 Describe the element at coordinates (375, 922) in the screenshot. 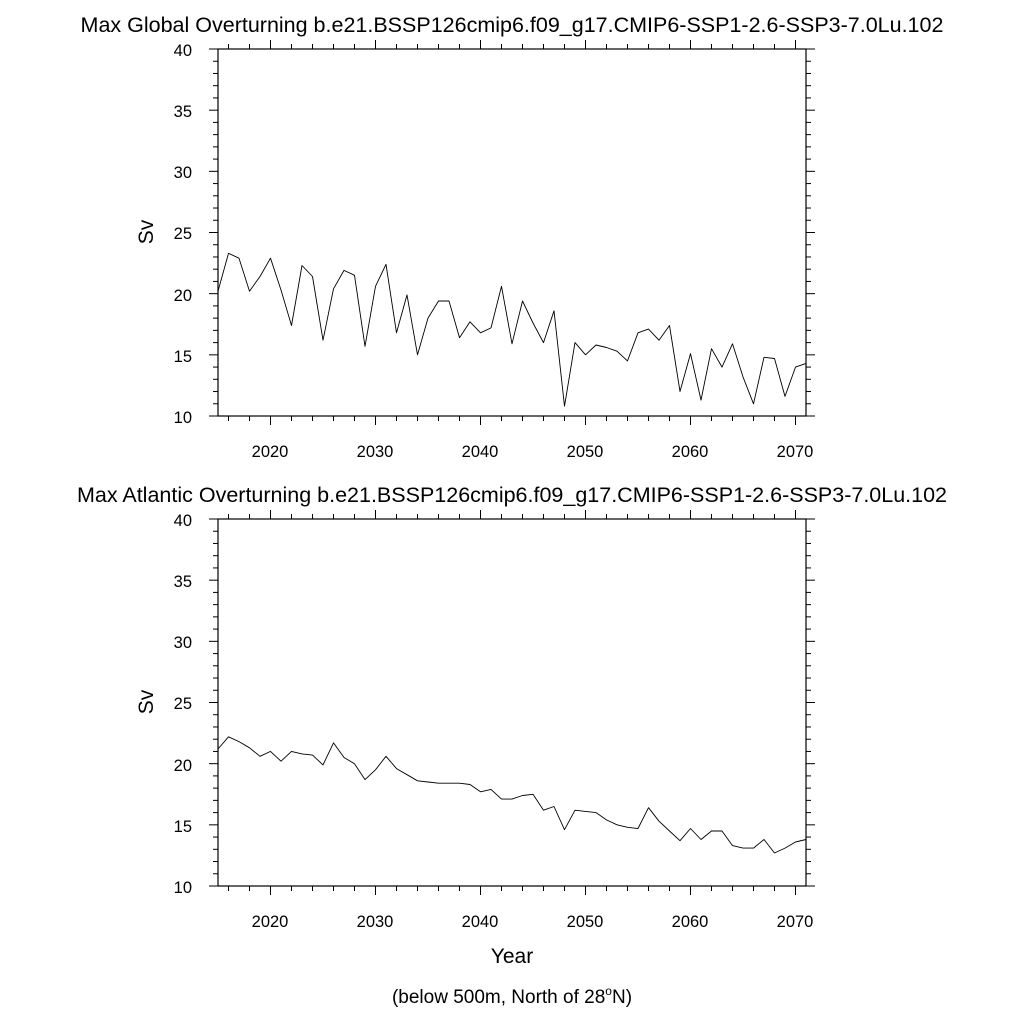

I see `atlantic-x-tick-label: 2030` at that location.